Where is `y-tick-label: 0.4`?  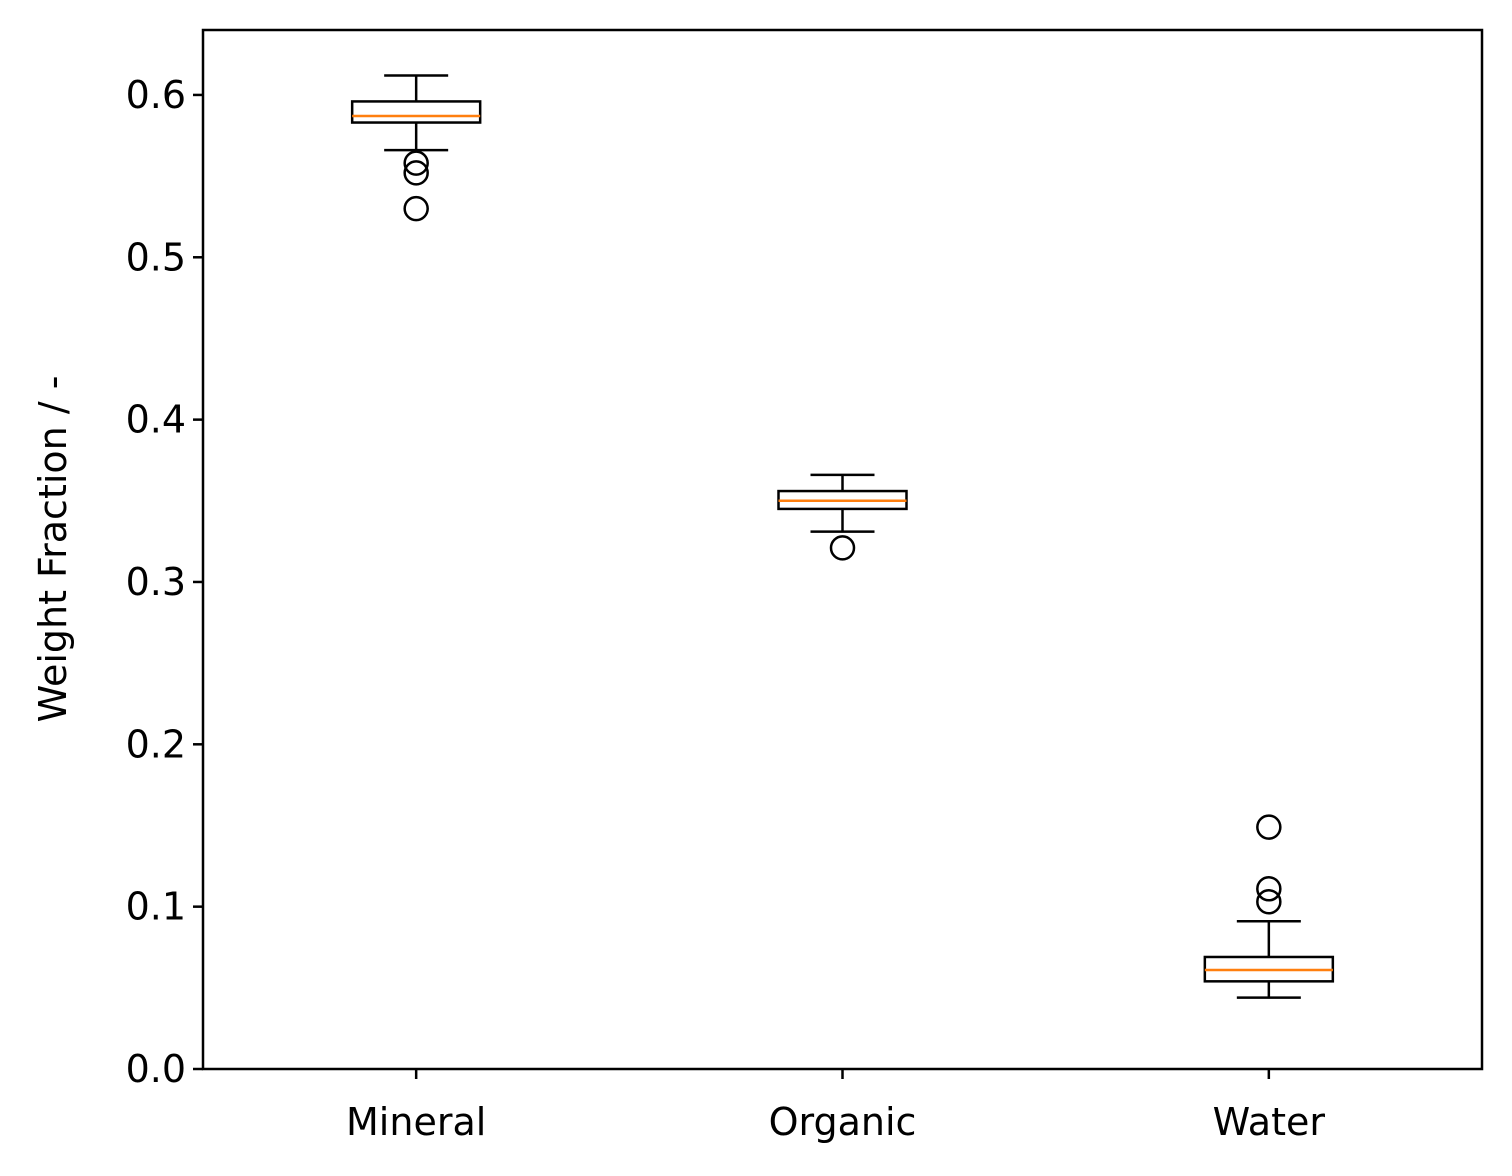 y-tick-label: 0.4 is located at coordinates (156, 420).